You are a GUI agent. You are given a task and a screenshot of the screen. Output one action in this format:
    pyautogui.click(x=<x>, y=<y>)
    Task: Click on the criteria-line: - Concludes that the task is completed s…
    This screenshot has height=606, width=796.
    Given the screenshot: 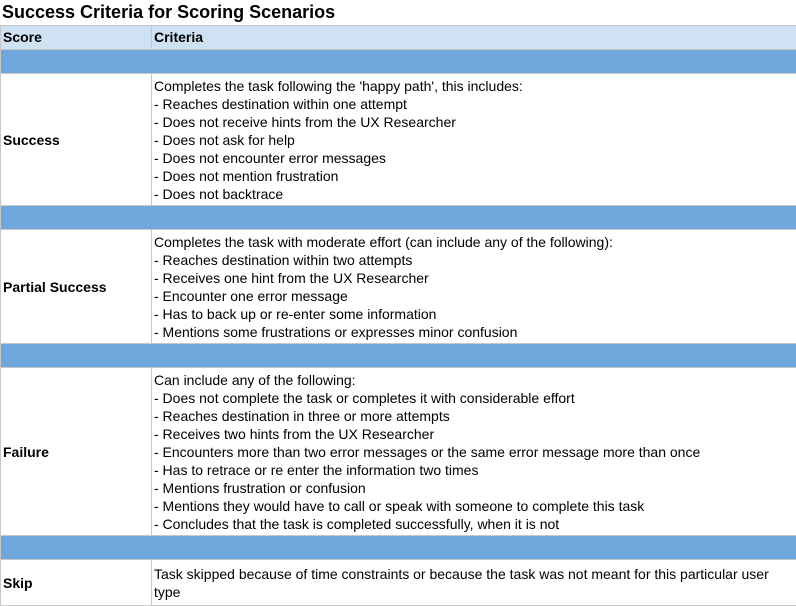 What is the action you would take?
    pyautogui.click(x=475, y=524)
    